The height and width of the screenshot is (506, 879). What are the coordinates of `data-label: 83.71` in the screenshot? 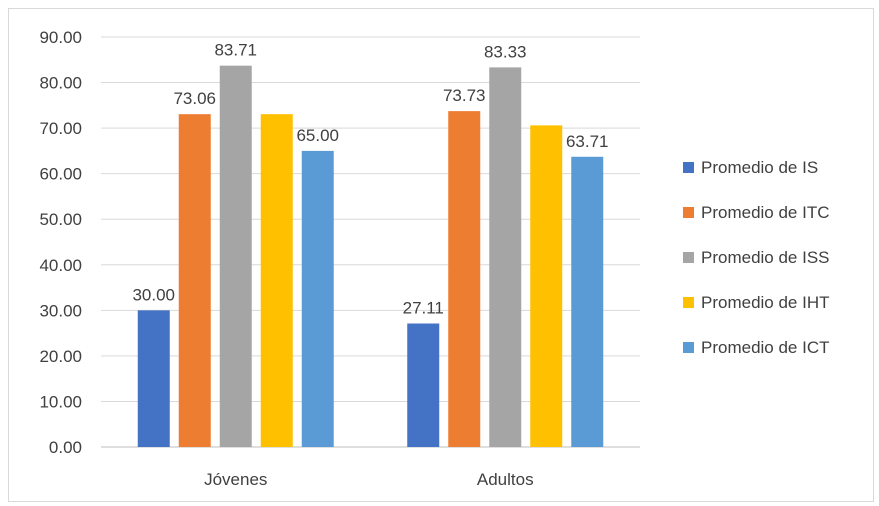 It's located at (235, 50).